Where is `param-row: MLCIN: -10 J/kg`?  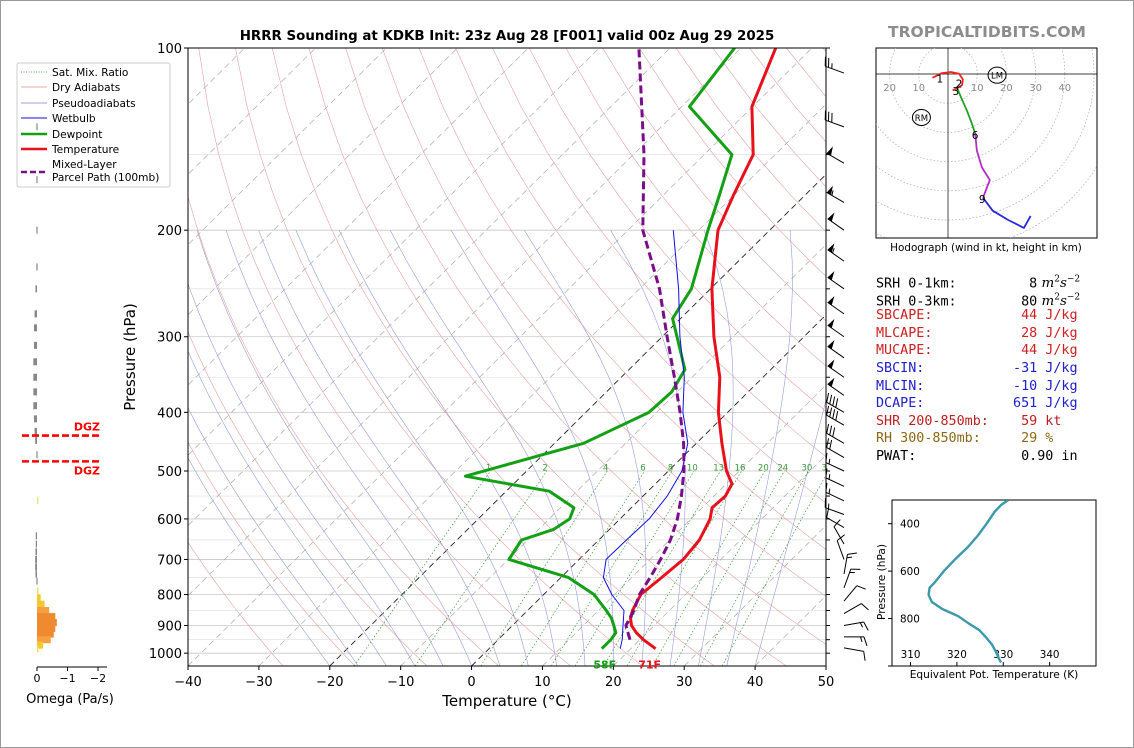
param-row: MLCIN: -10 J/kg is located at coordinates (978, 387).